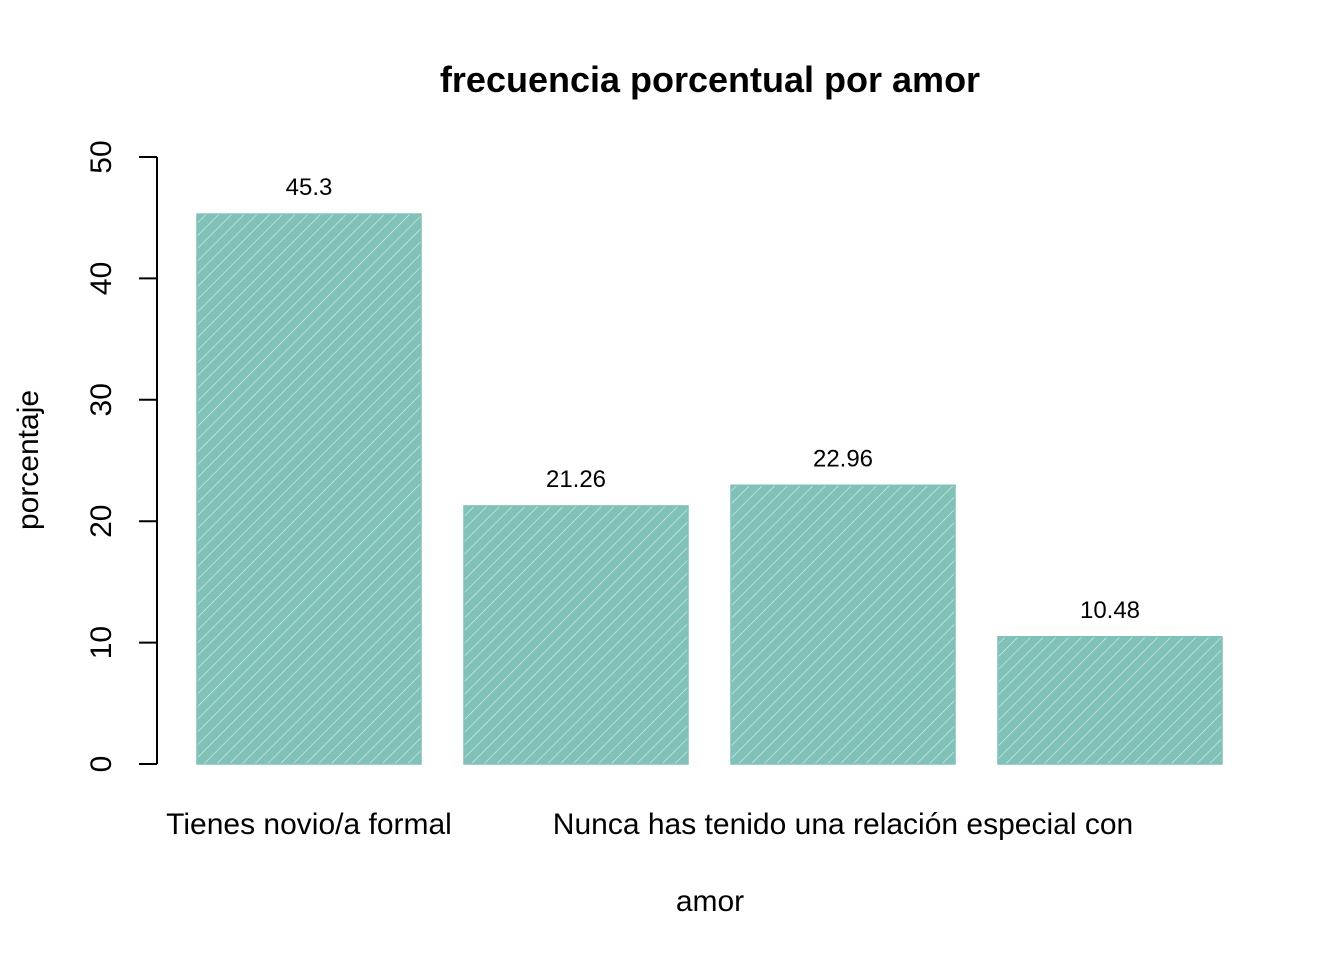 Image resolution: width=1344 pixels, height=960 pixels. What do you see at coordinates (710, 79) in the screenshot?
I see `chart-title: frecuencia porcentual por amor` at bounding box center [710, 79].